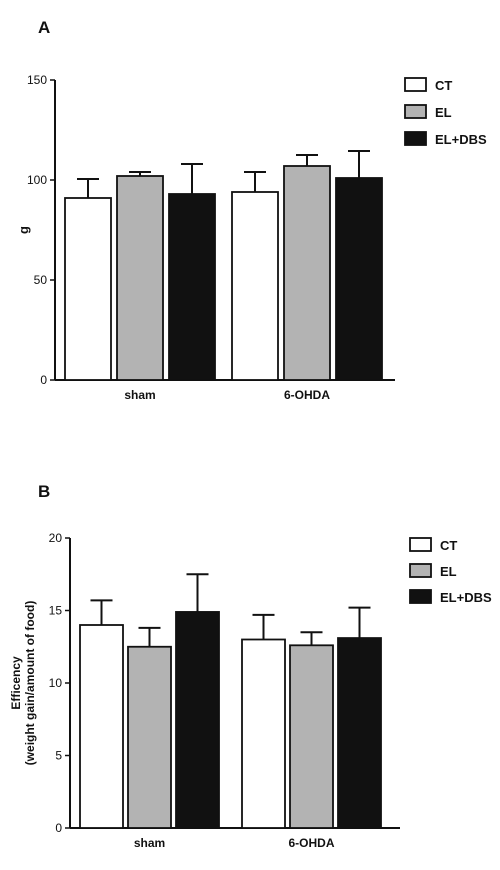 Image resolution: width=500 pixels, height=870 pixels. Describe the element at coordinates (44, 27) in the screenshot. I see `panel-label-a: A` at that location.